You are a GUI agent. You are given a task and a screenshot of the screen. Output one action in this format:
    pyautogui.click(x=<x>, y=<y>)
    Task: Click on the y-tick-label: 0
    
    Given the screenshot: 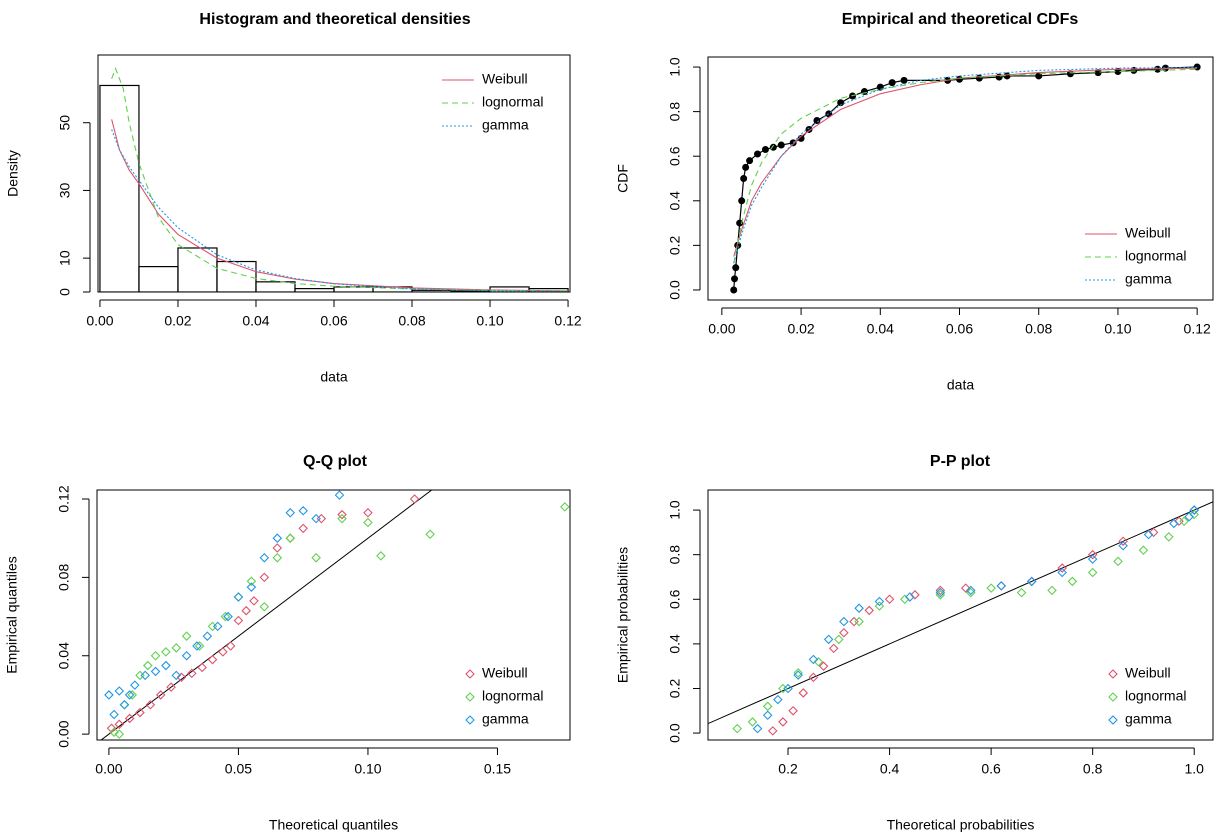 What is the action you would take?
    pyautogui.click(x=65, y=292)
    